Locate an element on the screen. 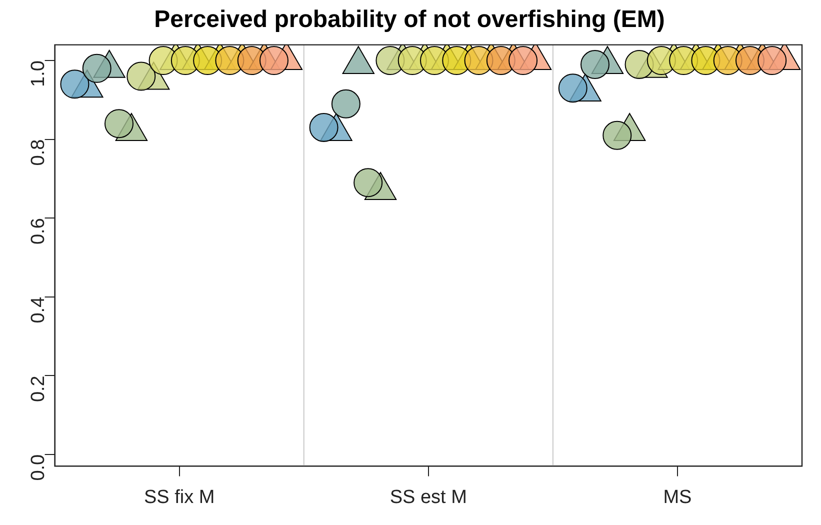 The height and width of the screenshot is (525, 821). y-tick-label: 1.0 is located at coordinates (39, 73).